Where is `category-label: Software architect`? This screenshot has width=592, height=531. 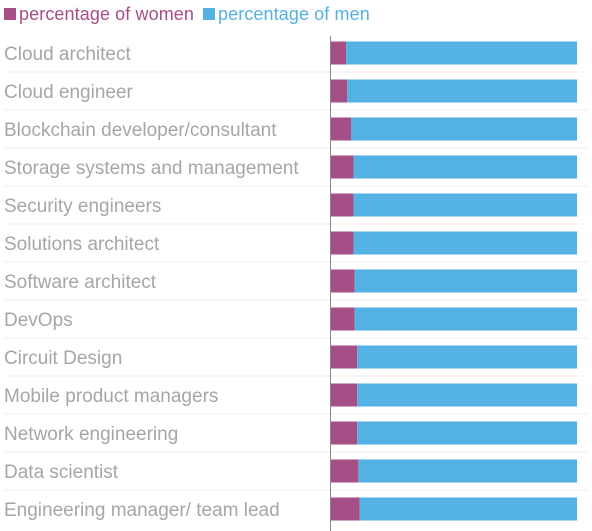 category-label: Software architect is located at coordinates (80, 282).